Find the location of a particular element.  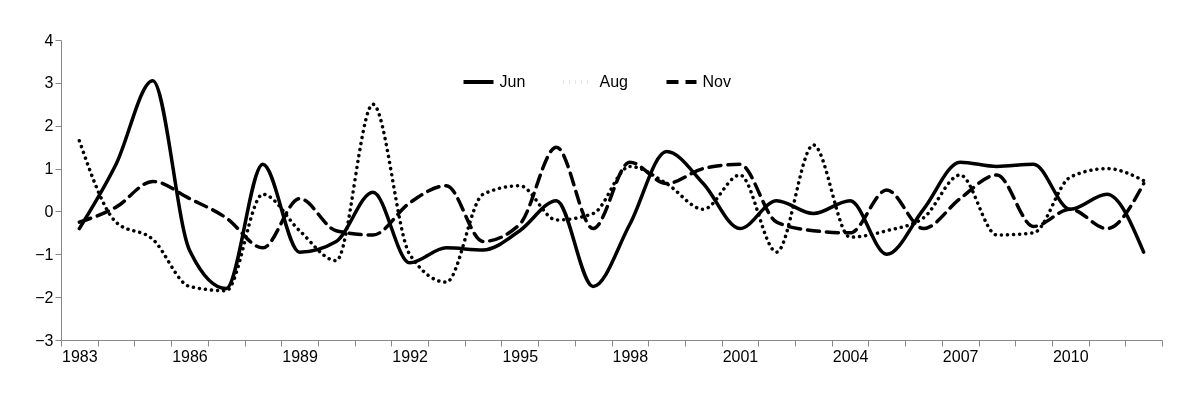

y-tick-label: 4 is located at coordinates (49, 40).